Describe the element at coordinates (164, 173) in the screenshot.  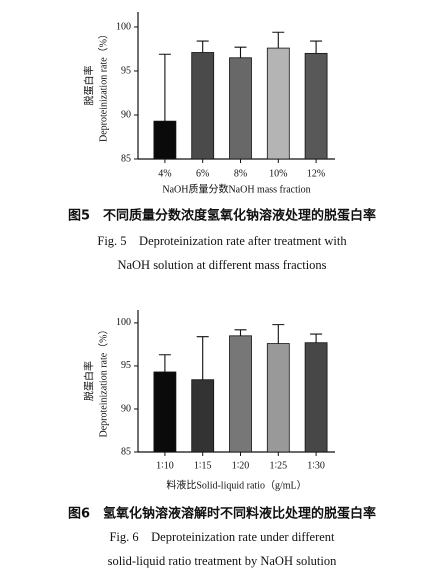
I see `x-tick-label: 4%` at that location.